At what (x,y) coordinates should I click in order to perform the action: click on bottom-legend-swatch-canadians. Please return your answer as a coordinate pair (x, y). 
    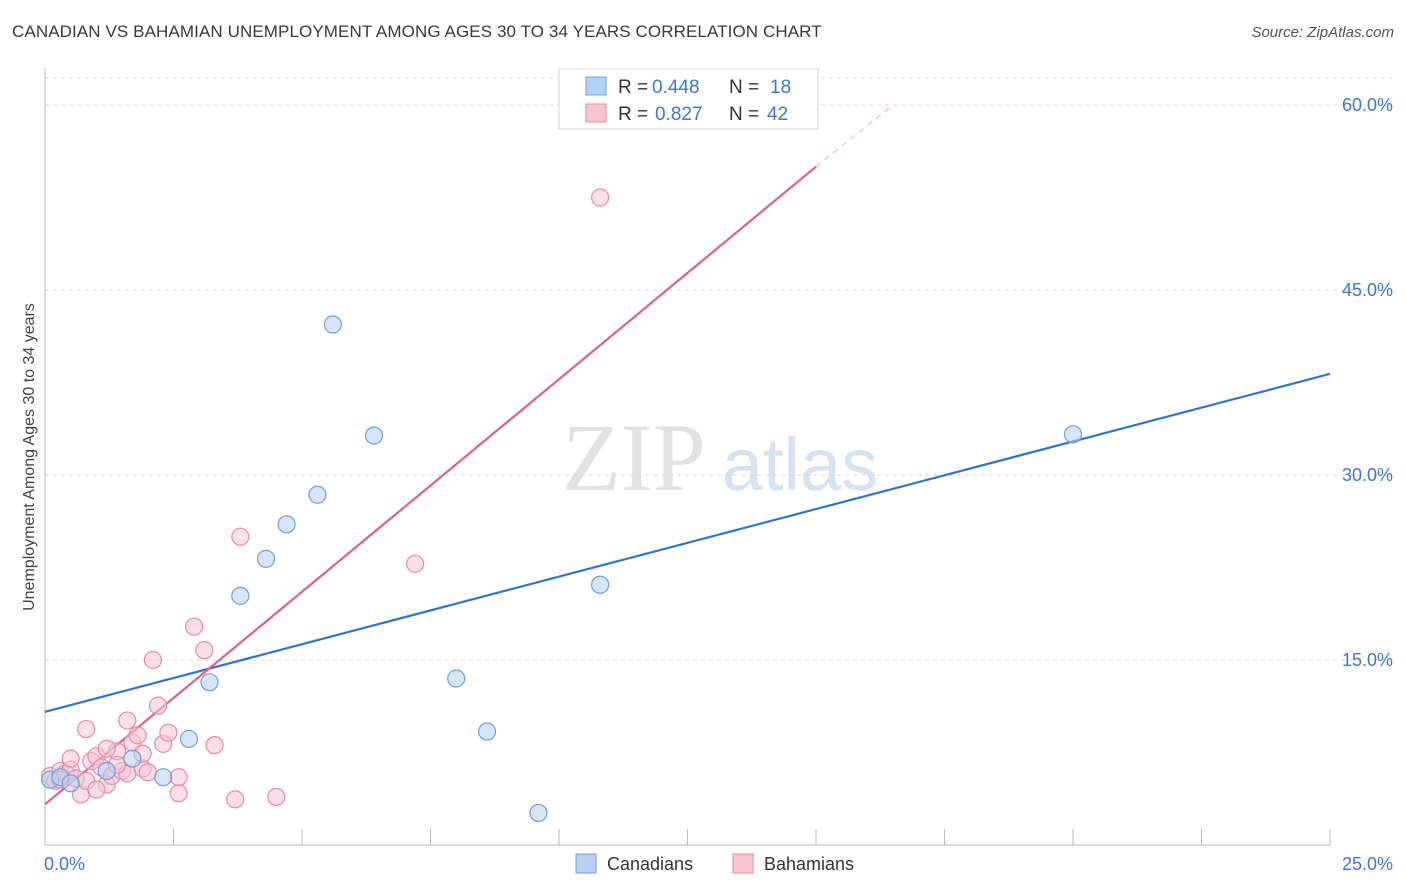
    Looking at the image, I should click on (586, 863).